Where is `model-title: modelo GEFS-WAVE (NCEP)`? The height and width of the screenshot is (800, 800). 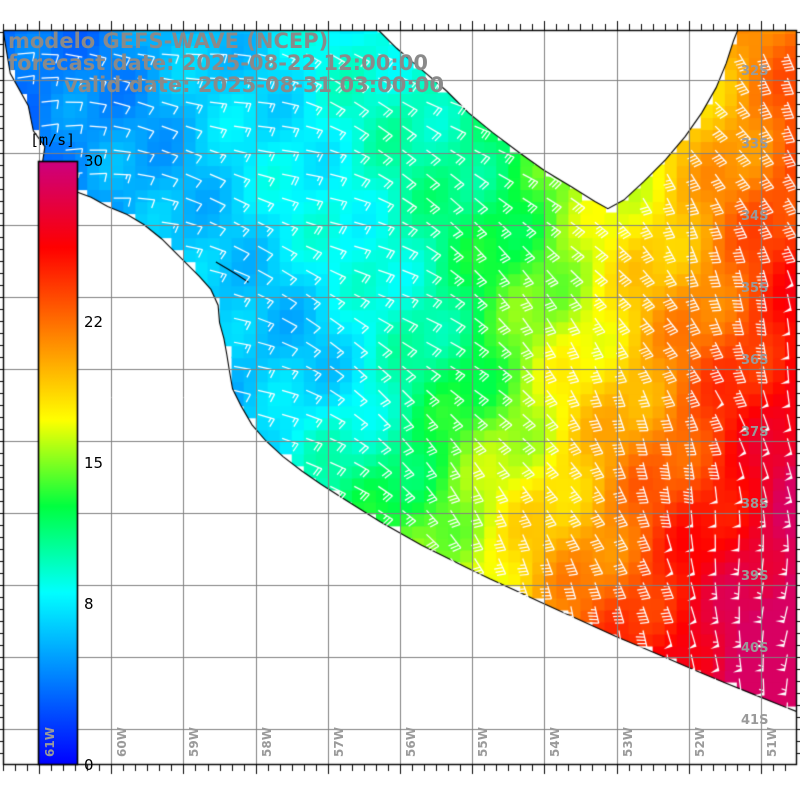 model-title: modelo GEFS-WAVE (NCEP) is located at coordinates (168, 41).